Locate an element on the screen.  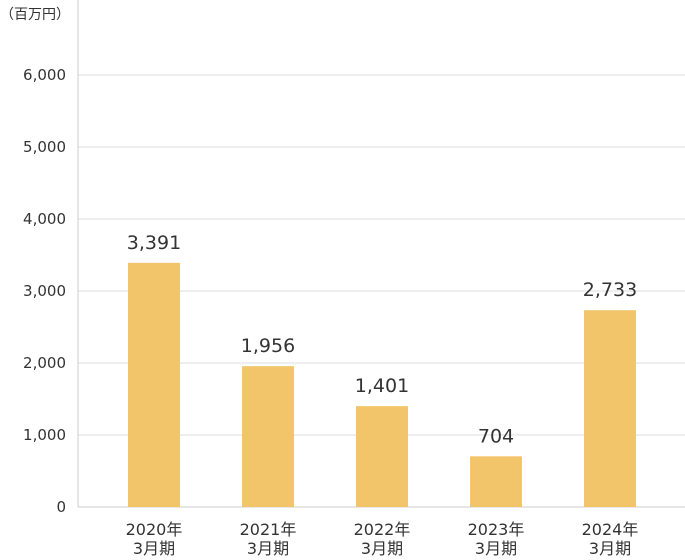
y-tick-labels: 0 1,000 2,000 3,000 4,000 5,000 6,000 is located at coordinates (44, 291).